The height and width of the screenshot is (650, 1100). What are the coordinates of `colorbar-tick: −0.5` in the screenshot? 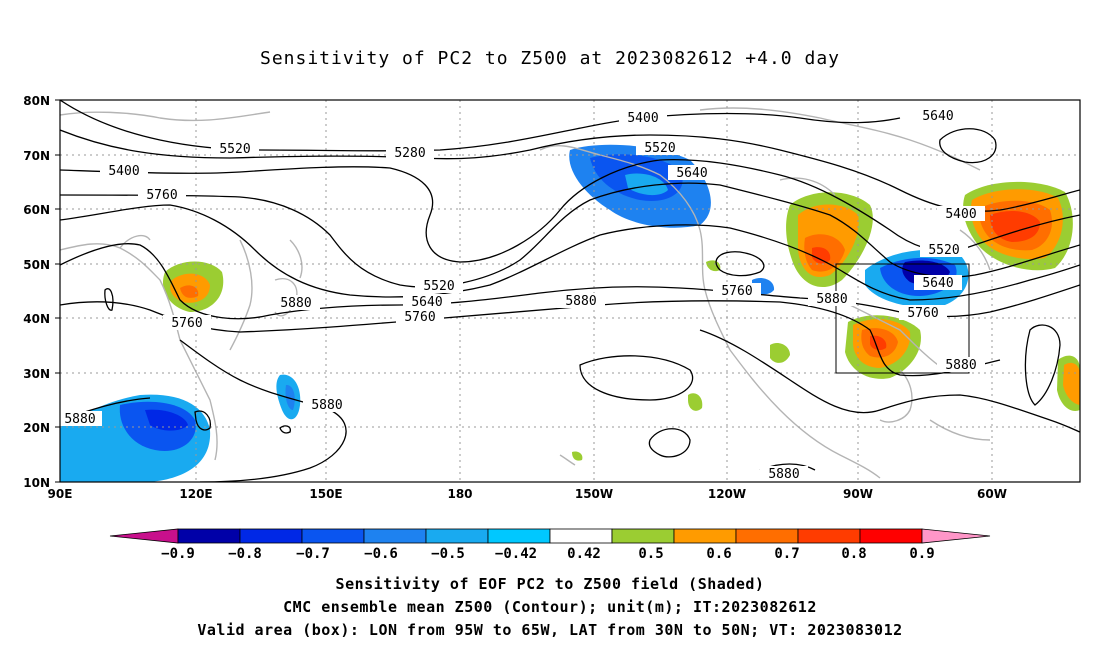 It's located at (448, 554).